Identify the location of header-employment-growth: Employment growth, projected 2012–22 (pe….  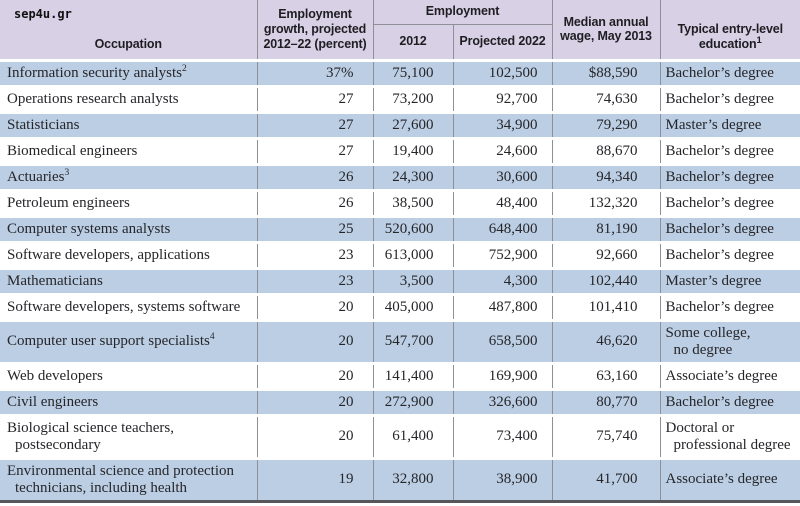
(314, 30).